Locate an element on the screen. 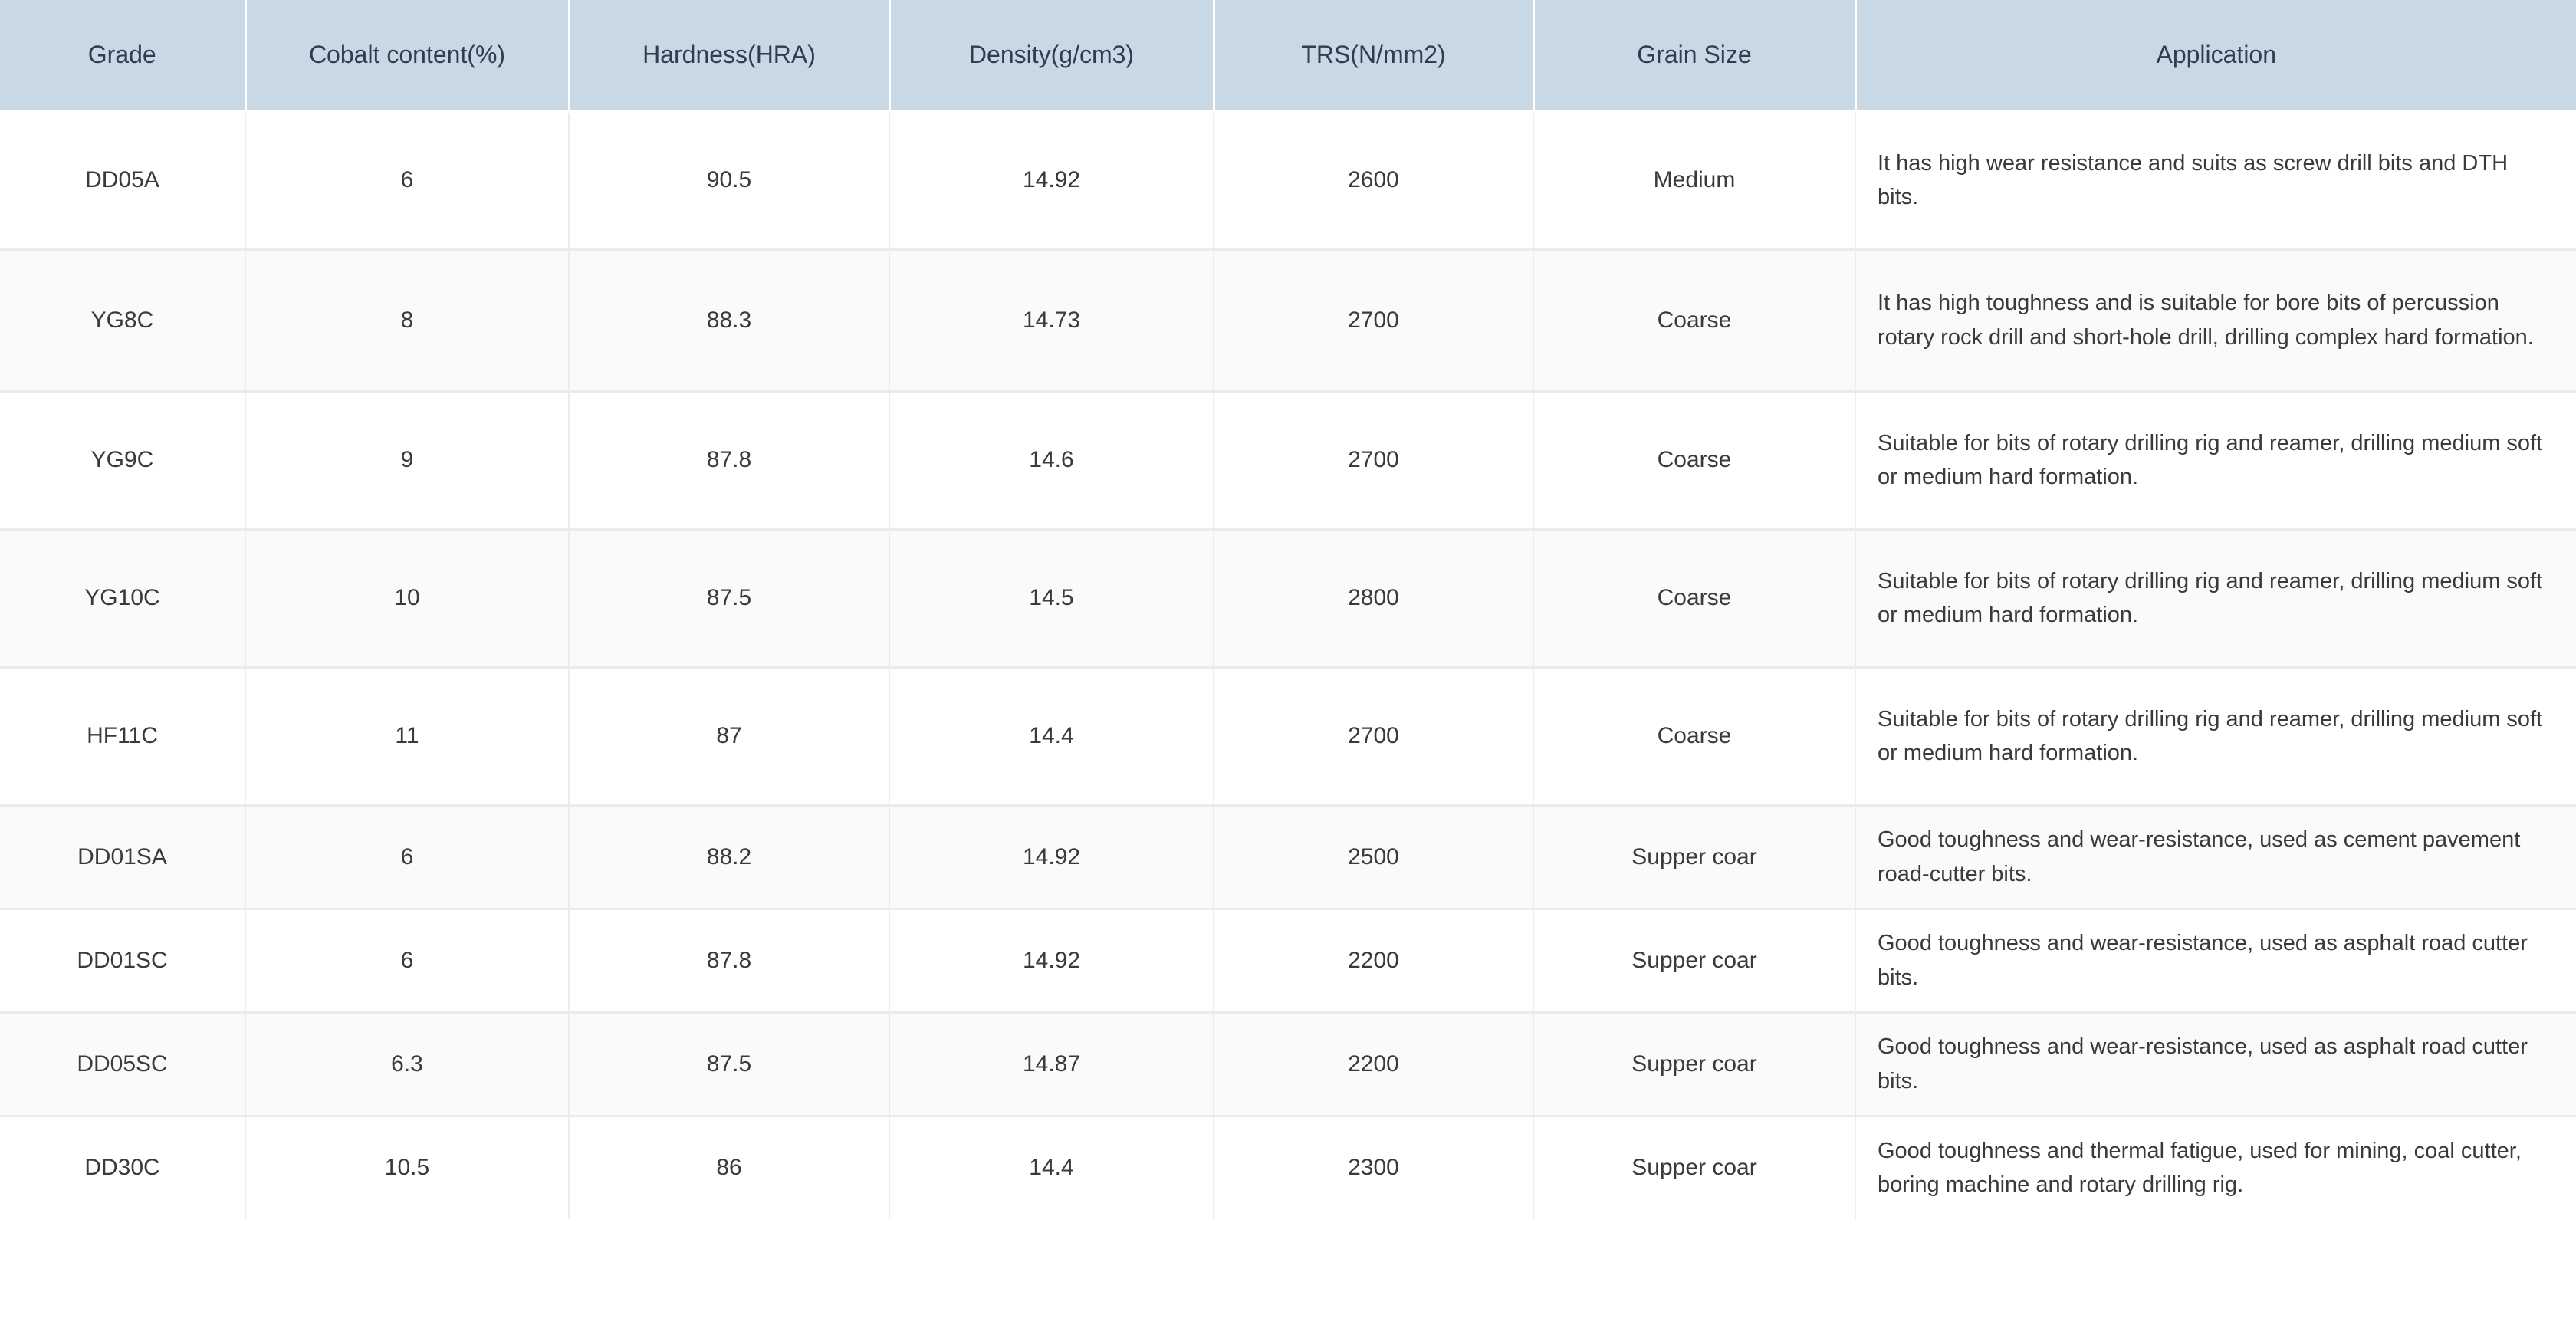  cell-cobalt: 10.5 is located at coordinates (407, 1167).